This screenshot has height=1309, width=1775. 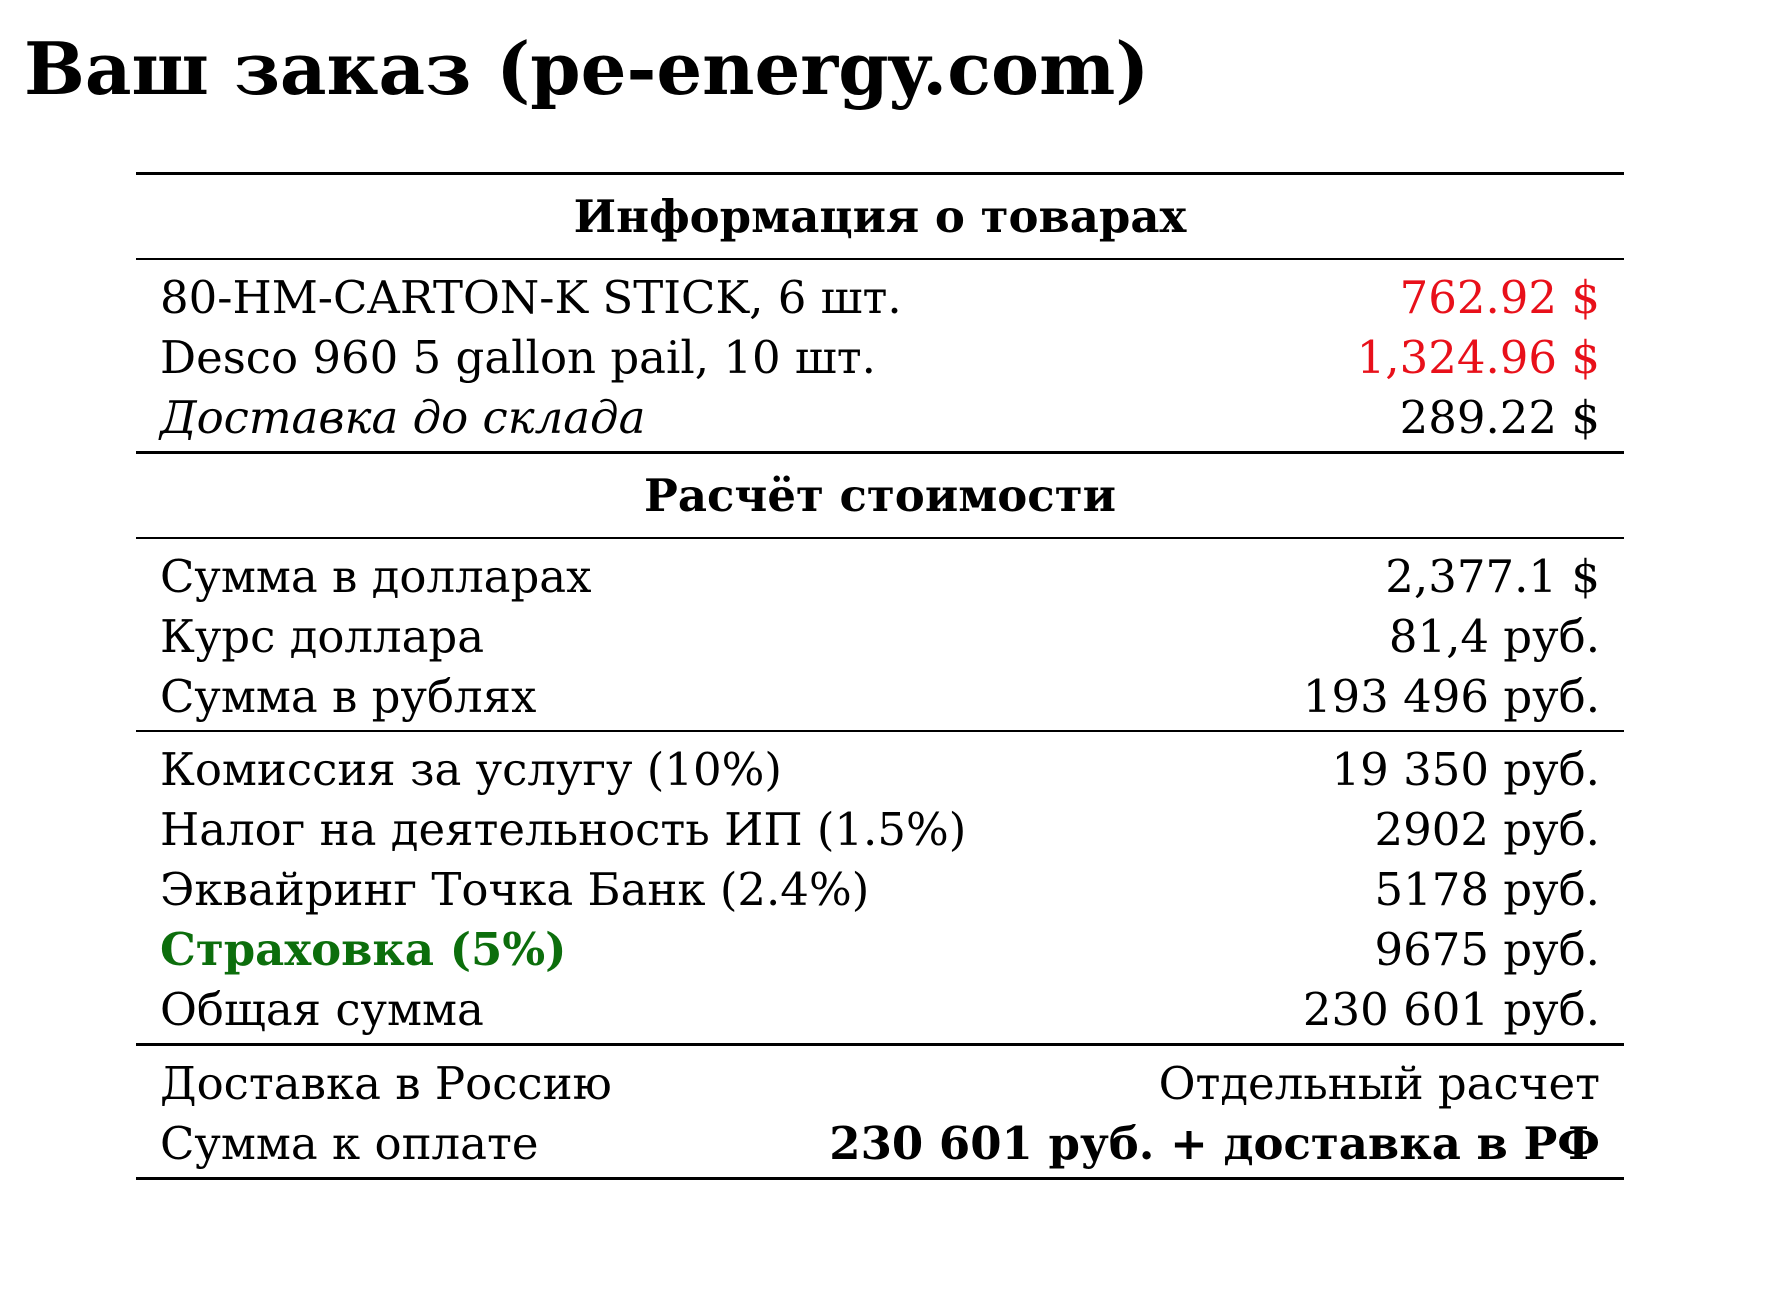 What do you see at coordinates (531, 297) in the screenshot?
I see `product-name: 80-HM-CARTON-K STICK, 6 шт.` at bounding box center [531, 297].